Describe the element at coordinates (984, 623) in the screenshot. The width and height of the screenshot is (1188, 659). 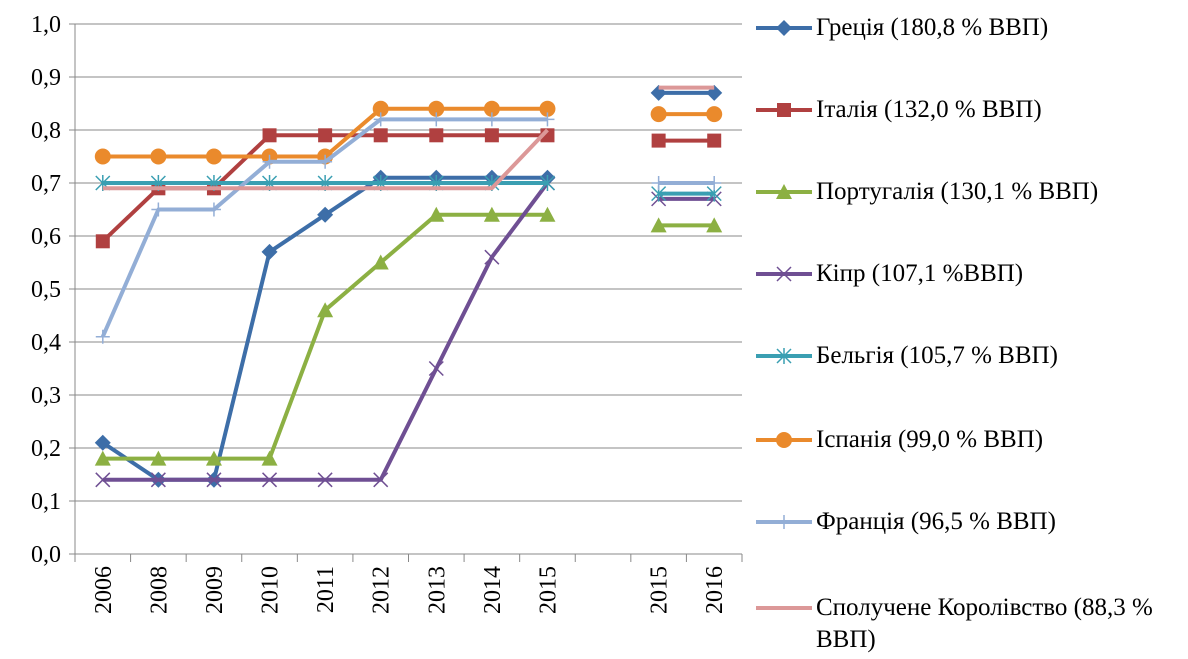
I see `legend-label: Сполучене Королівство (88,3 % ВВП)` at that location.